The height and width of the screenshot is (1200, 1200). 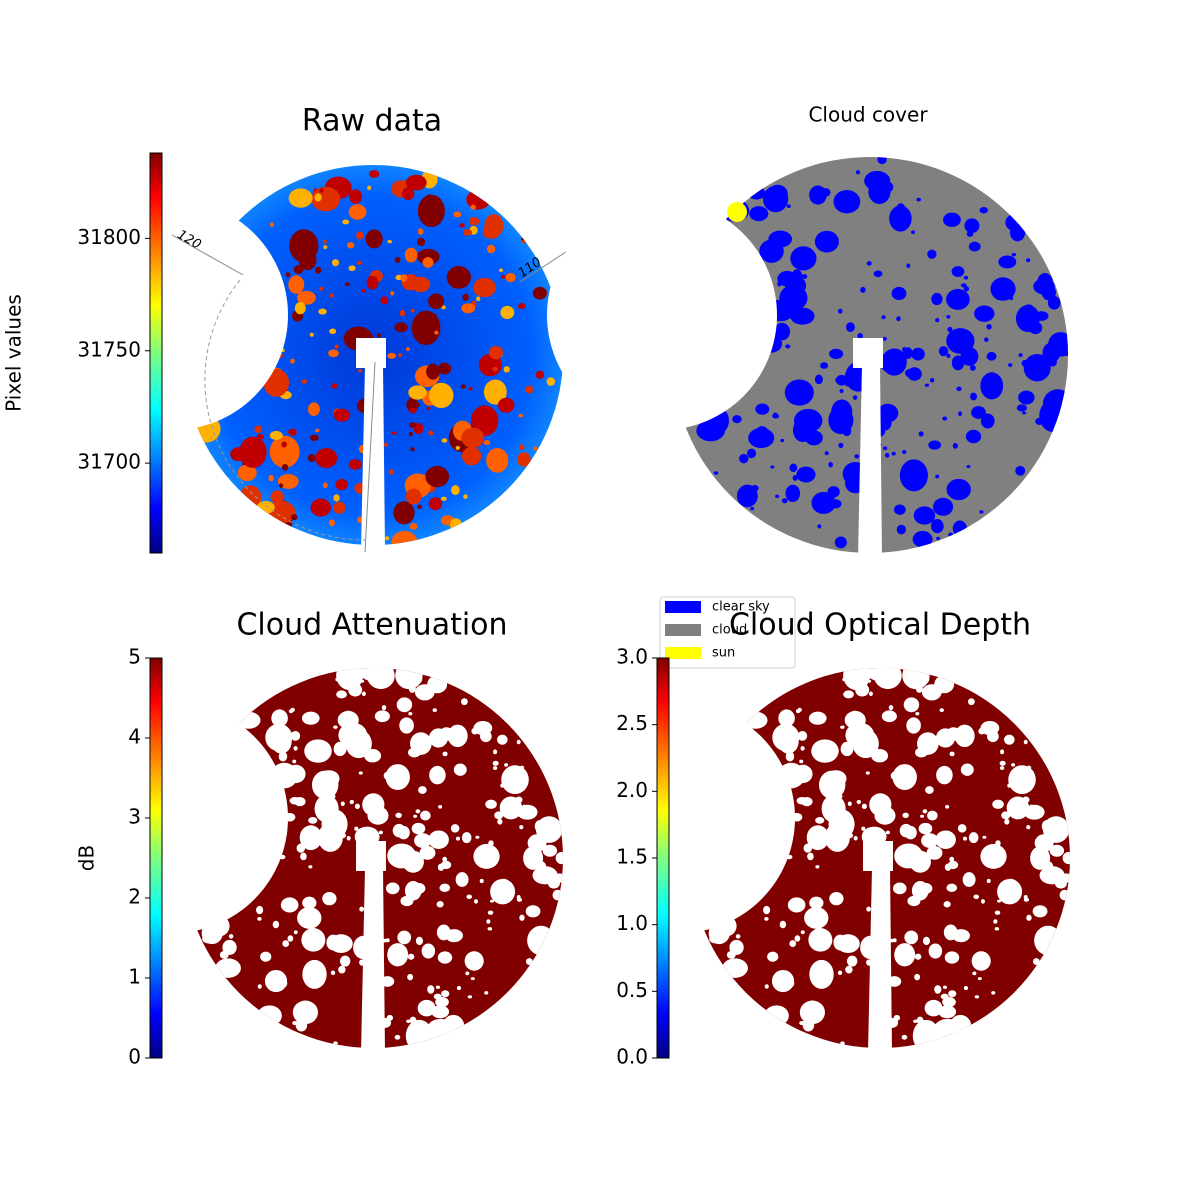 What do you see at coordinates (173, 818) in the screenshot?
I see `obstruction` at bounding box center [173, 818].